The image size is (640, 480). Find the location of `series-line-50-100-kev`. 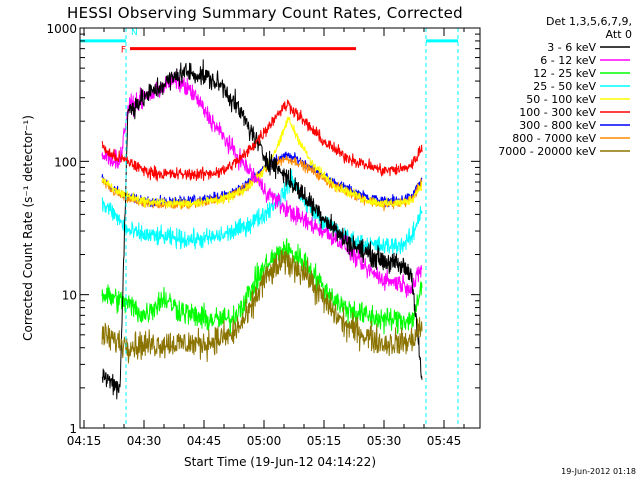

series-line-50-100-kev is located at coordinates (262, 162).